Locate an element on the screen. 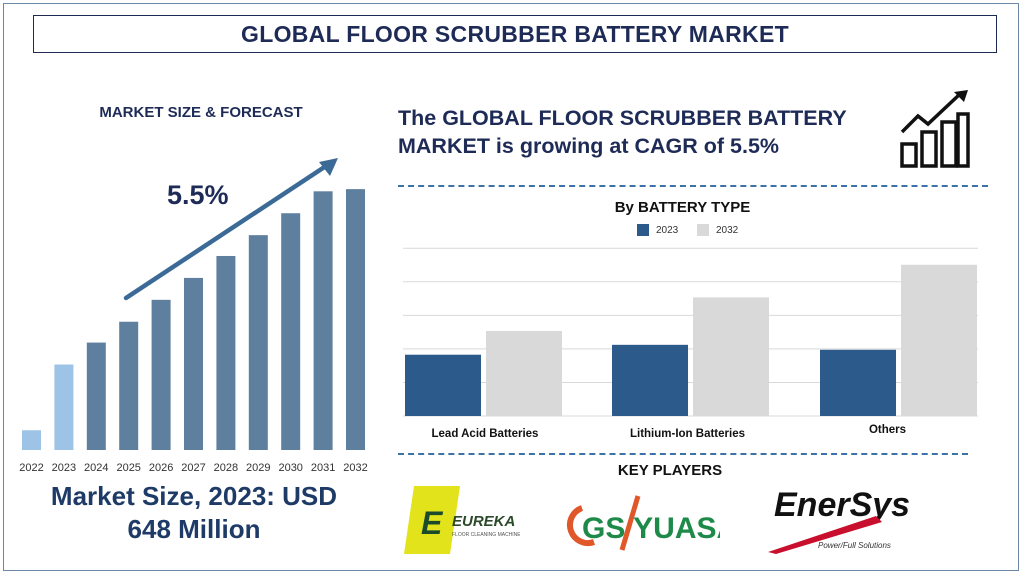 The width and height of the screenshot is (1024, 576). cagr-label: 5.5% is located at coordinates (198, 195).